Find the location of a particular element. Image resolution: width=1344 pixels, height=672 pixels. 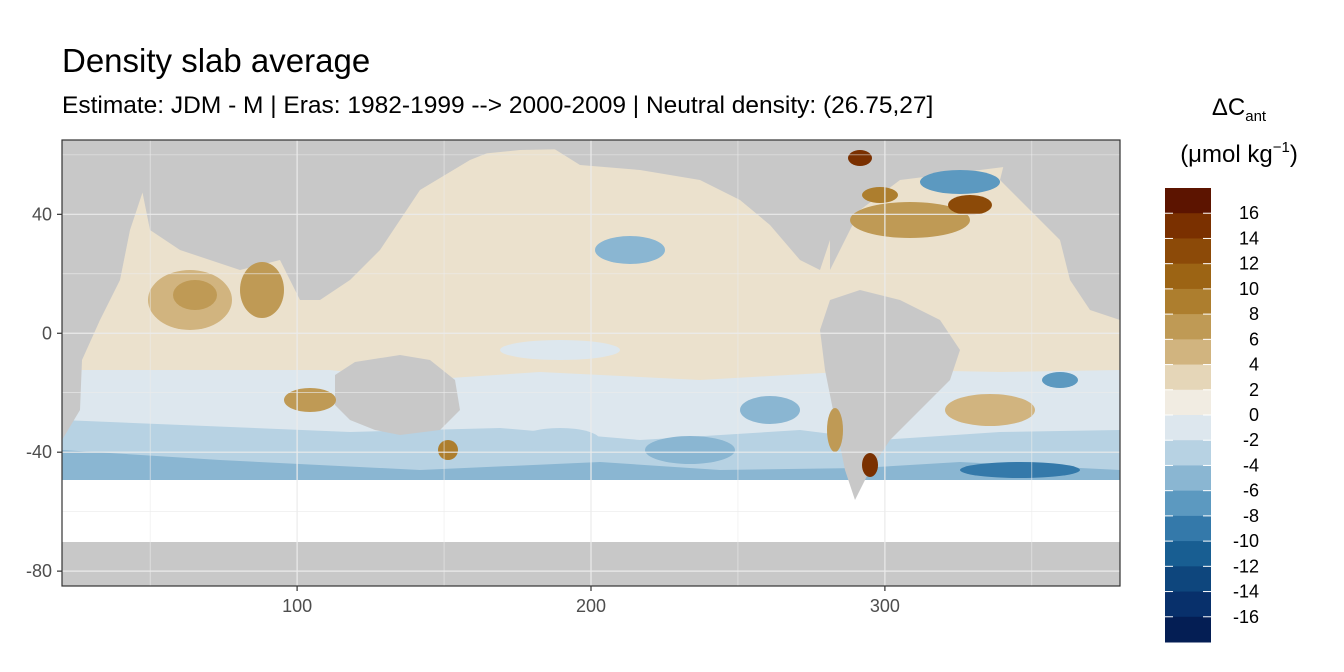

southeast-atlantic-negative is located at coordinates (1060, 380).